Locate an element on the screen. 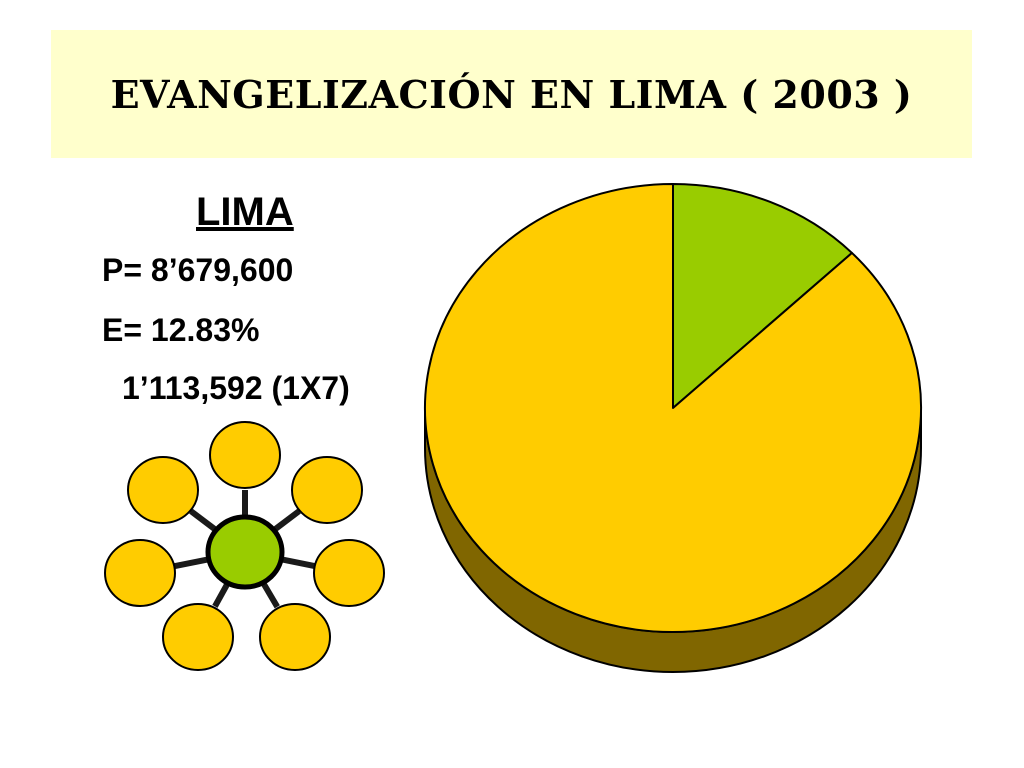 The image size is (1024, 768). info-heading: LIMA is located at coordinates (245, 212).